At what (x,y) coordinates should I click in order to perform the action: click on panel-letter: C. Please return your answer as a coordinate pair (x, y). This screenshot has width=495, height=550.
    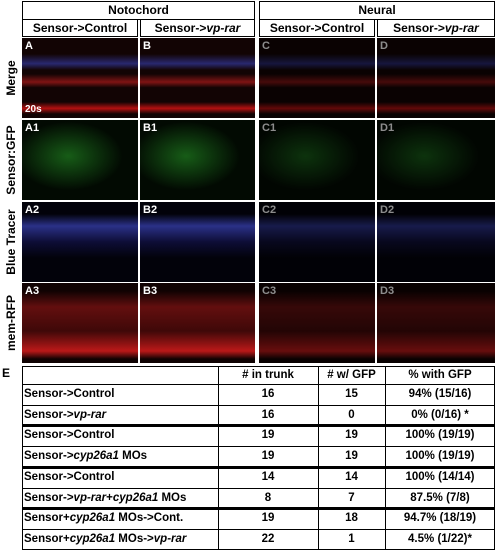
    Looking at the image, I should click on (266, 46).